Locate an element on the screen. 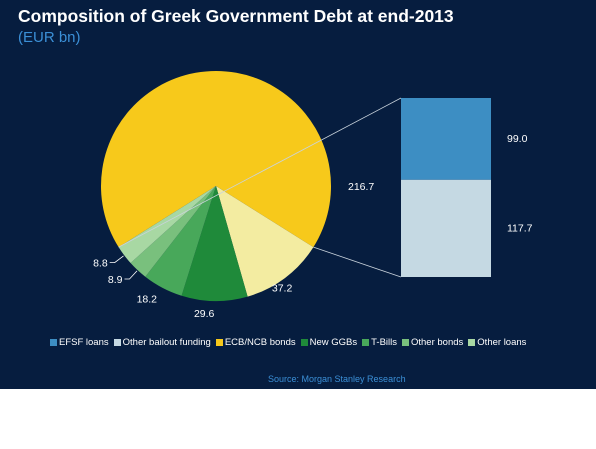 Image resolution: width=596 pixels, height=449 pixels. pie-slice-other-loans is located at coordinates (167, 225).